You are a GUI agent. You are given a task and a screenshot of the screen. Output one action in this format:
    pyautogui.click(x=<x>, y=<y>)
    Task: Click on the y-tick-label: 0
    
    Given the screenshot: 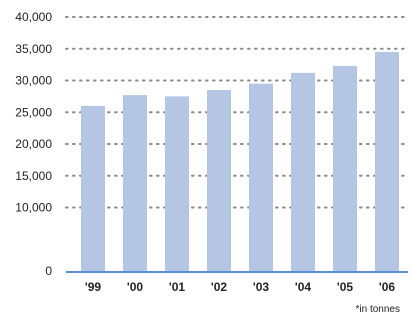 What is the action you would take?
    pyautogui.click(x=48, y=271)
    